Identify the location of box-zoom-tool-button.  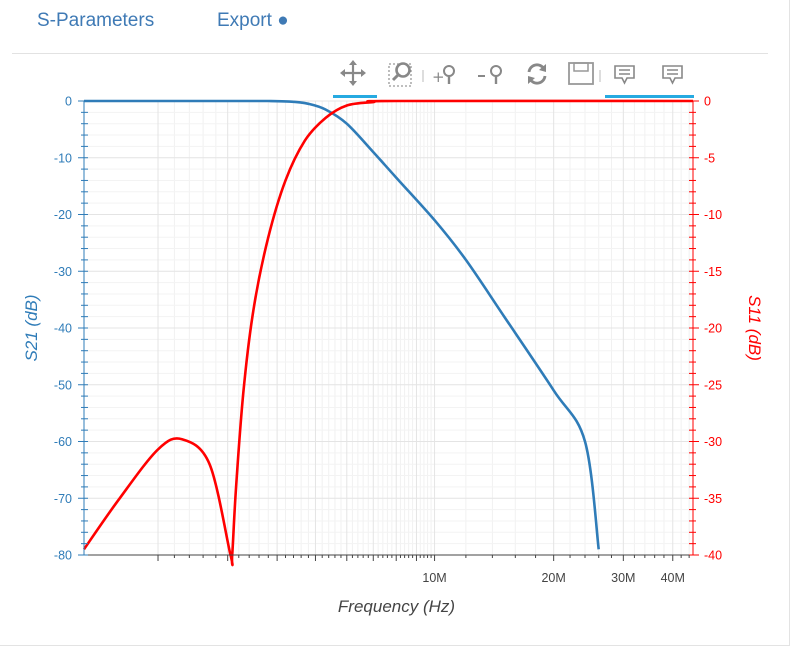
(401, 74).